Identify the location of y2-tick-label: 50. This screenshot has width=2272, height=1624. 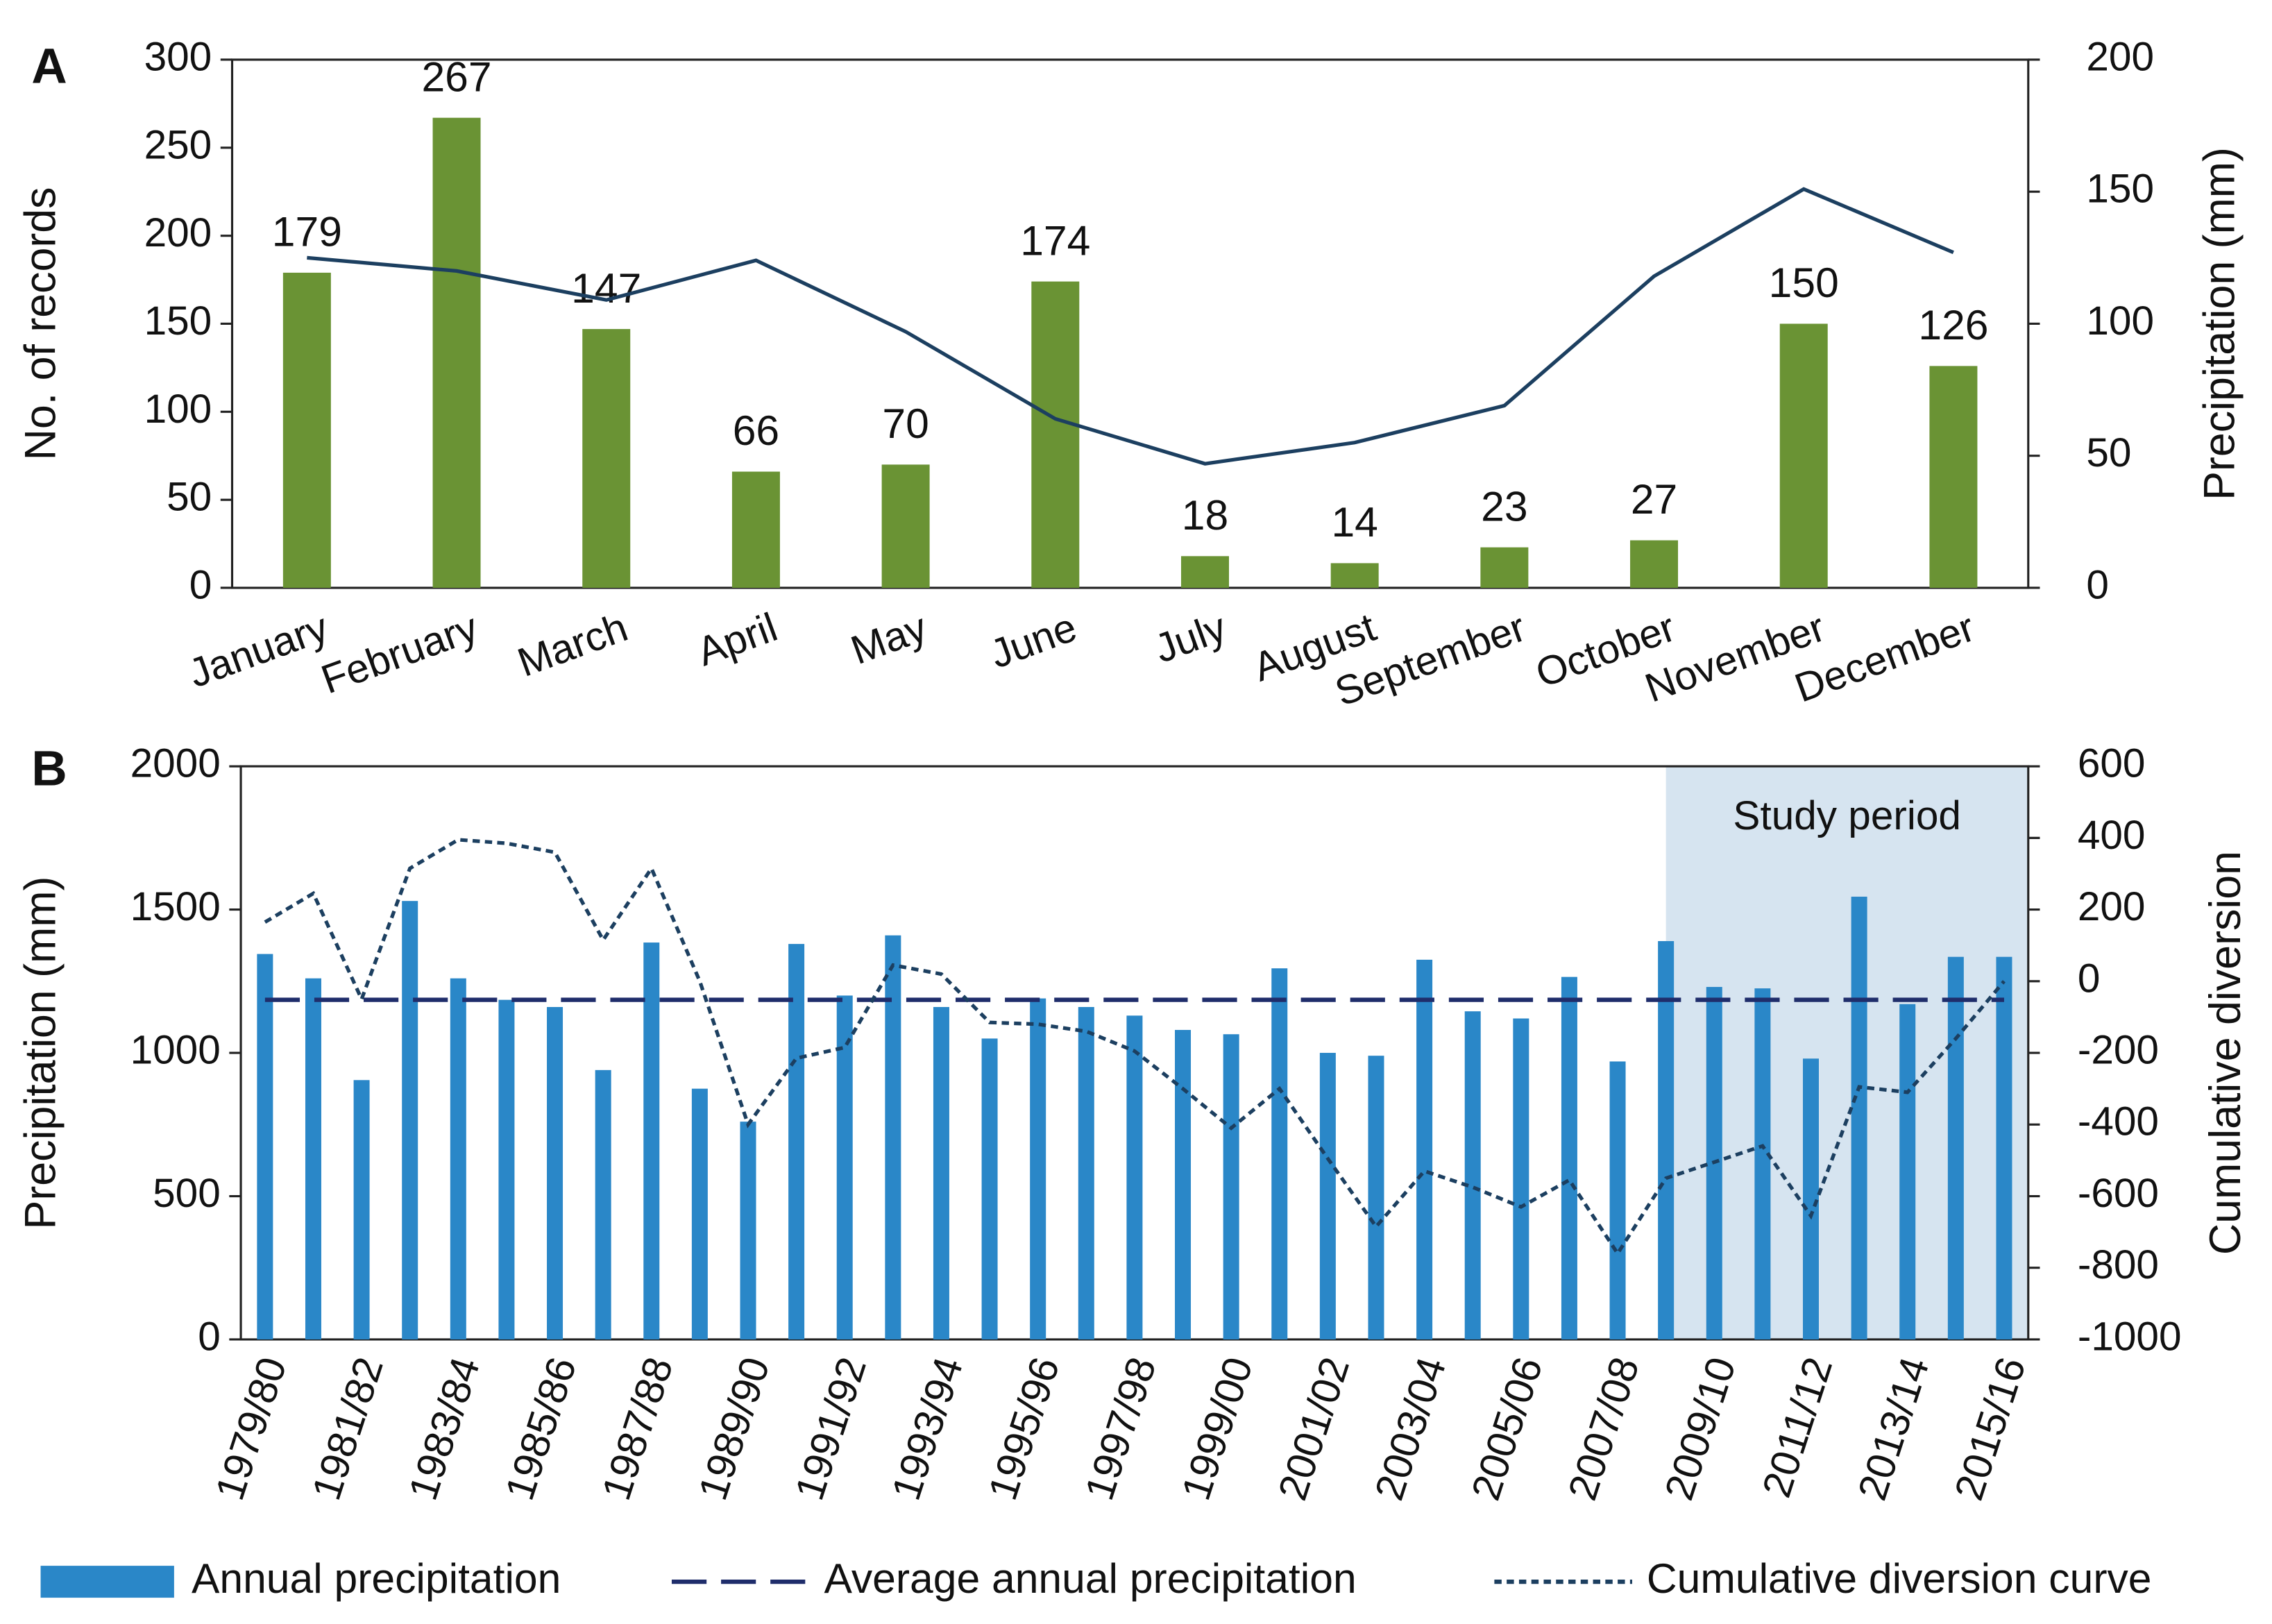
(2108, 452).